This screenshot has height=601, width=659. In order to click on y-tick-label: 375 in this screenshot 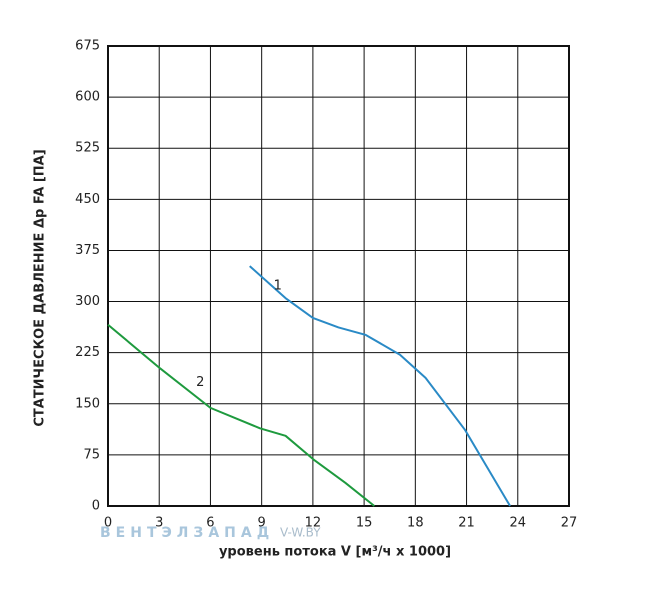, I will do `click(87, 250)`.